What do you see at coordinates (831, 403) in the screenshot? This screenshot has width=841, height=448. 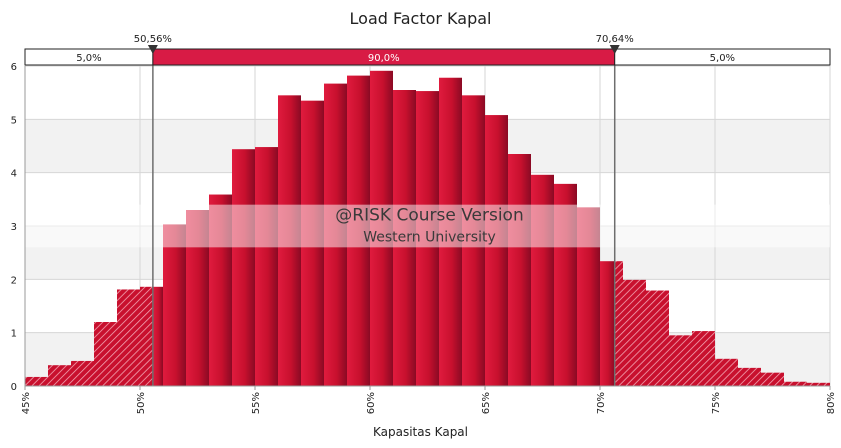 I see `x-tick-label: 80%` at bounding box center [831, 403].